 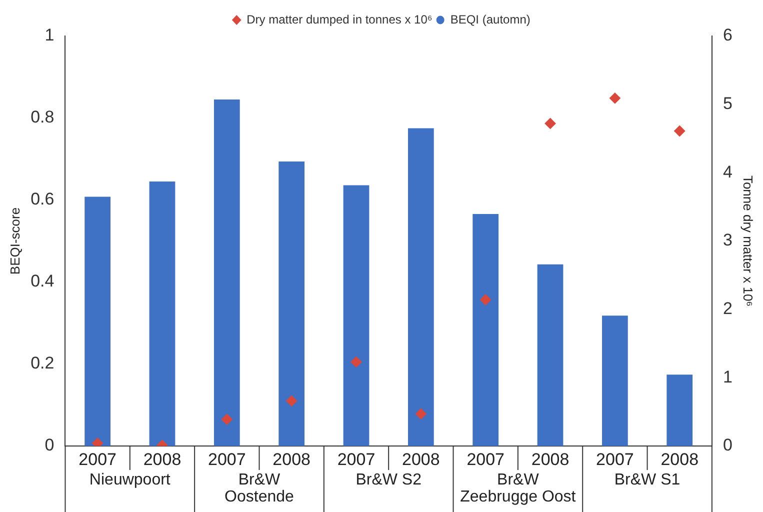 I want to click on y-tick-label: 0.2, so click(x=42, y=363).